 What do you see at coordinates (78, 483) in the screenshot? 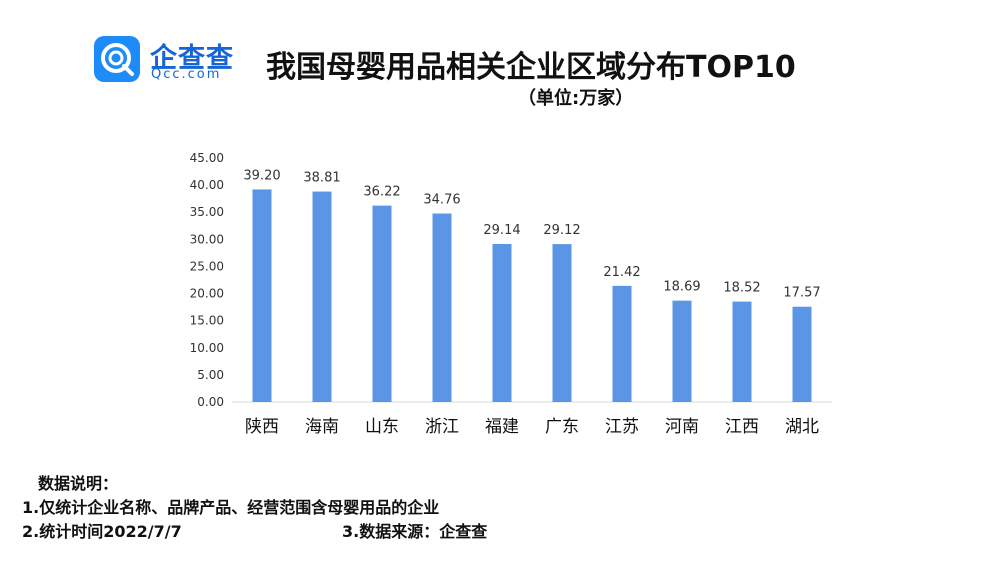
I see `notes-heading: 数据说明：` at bounding box center [78, 483].